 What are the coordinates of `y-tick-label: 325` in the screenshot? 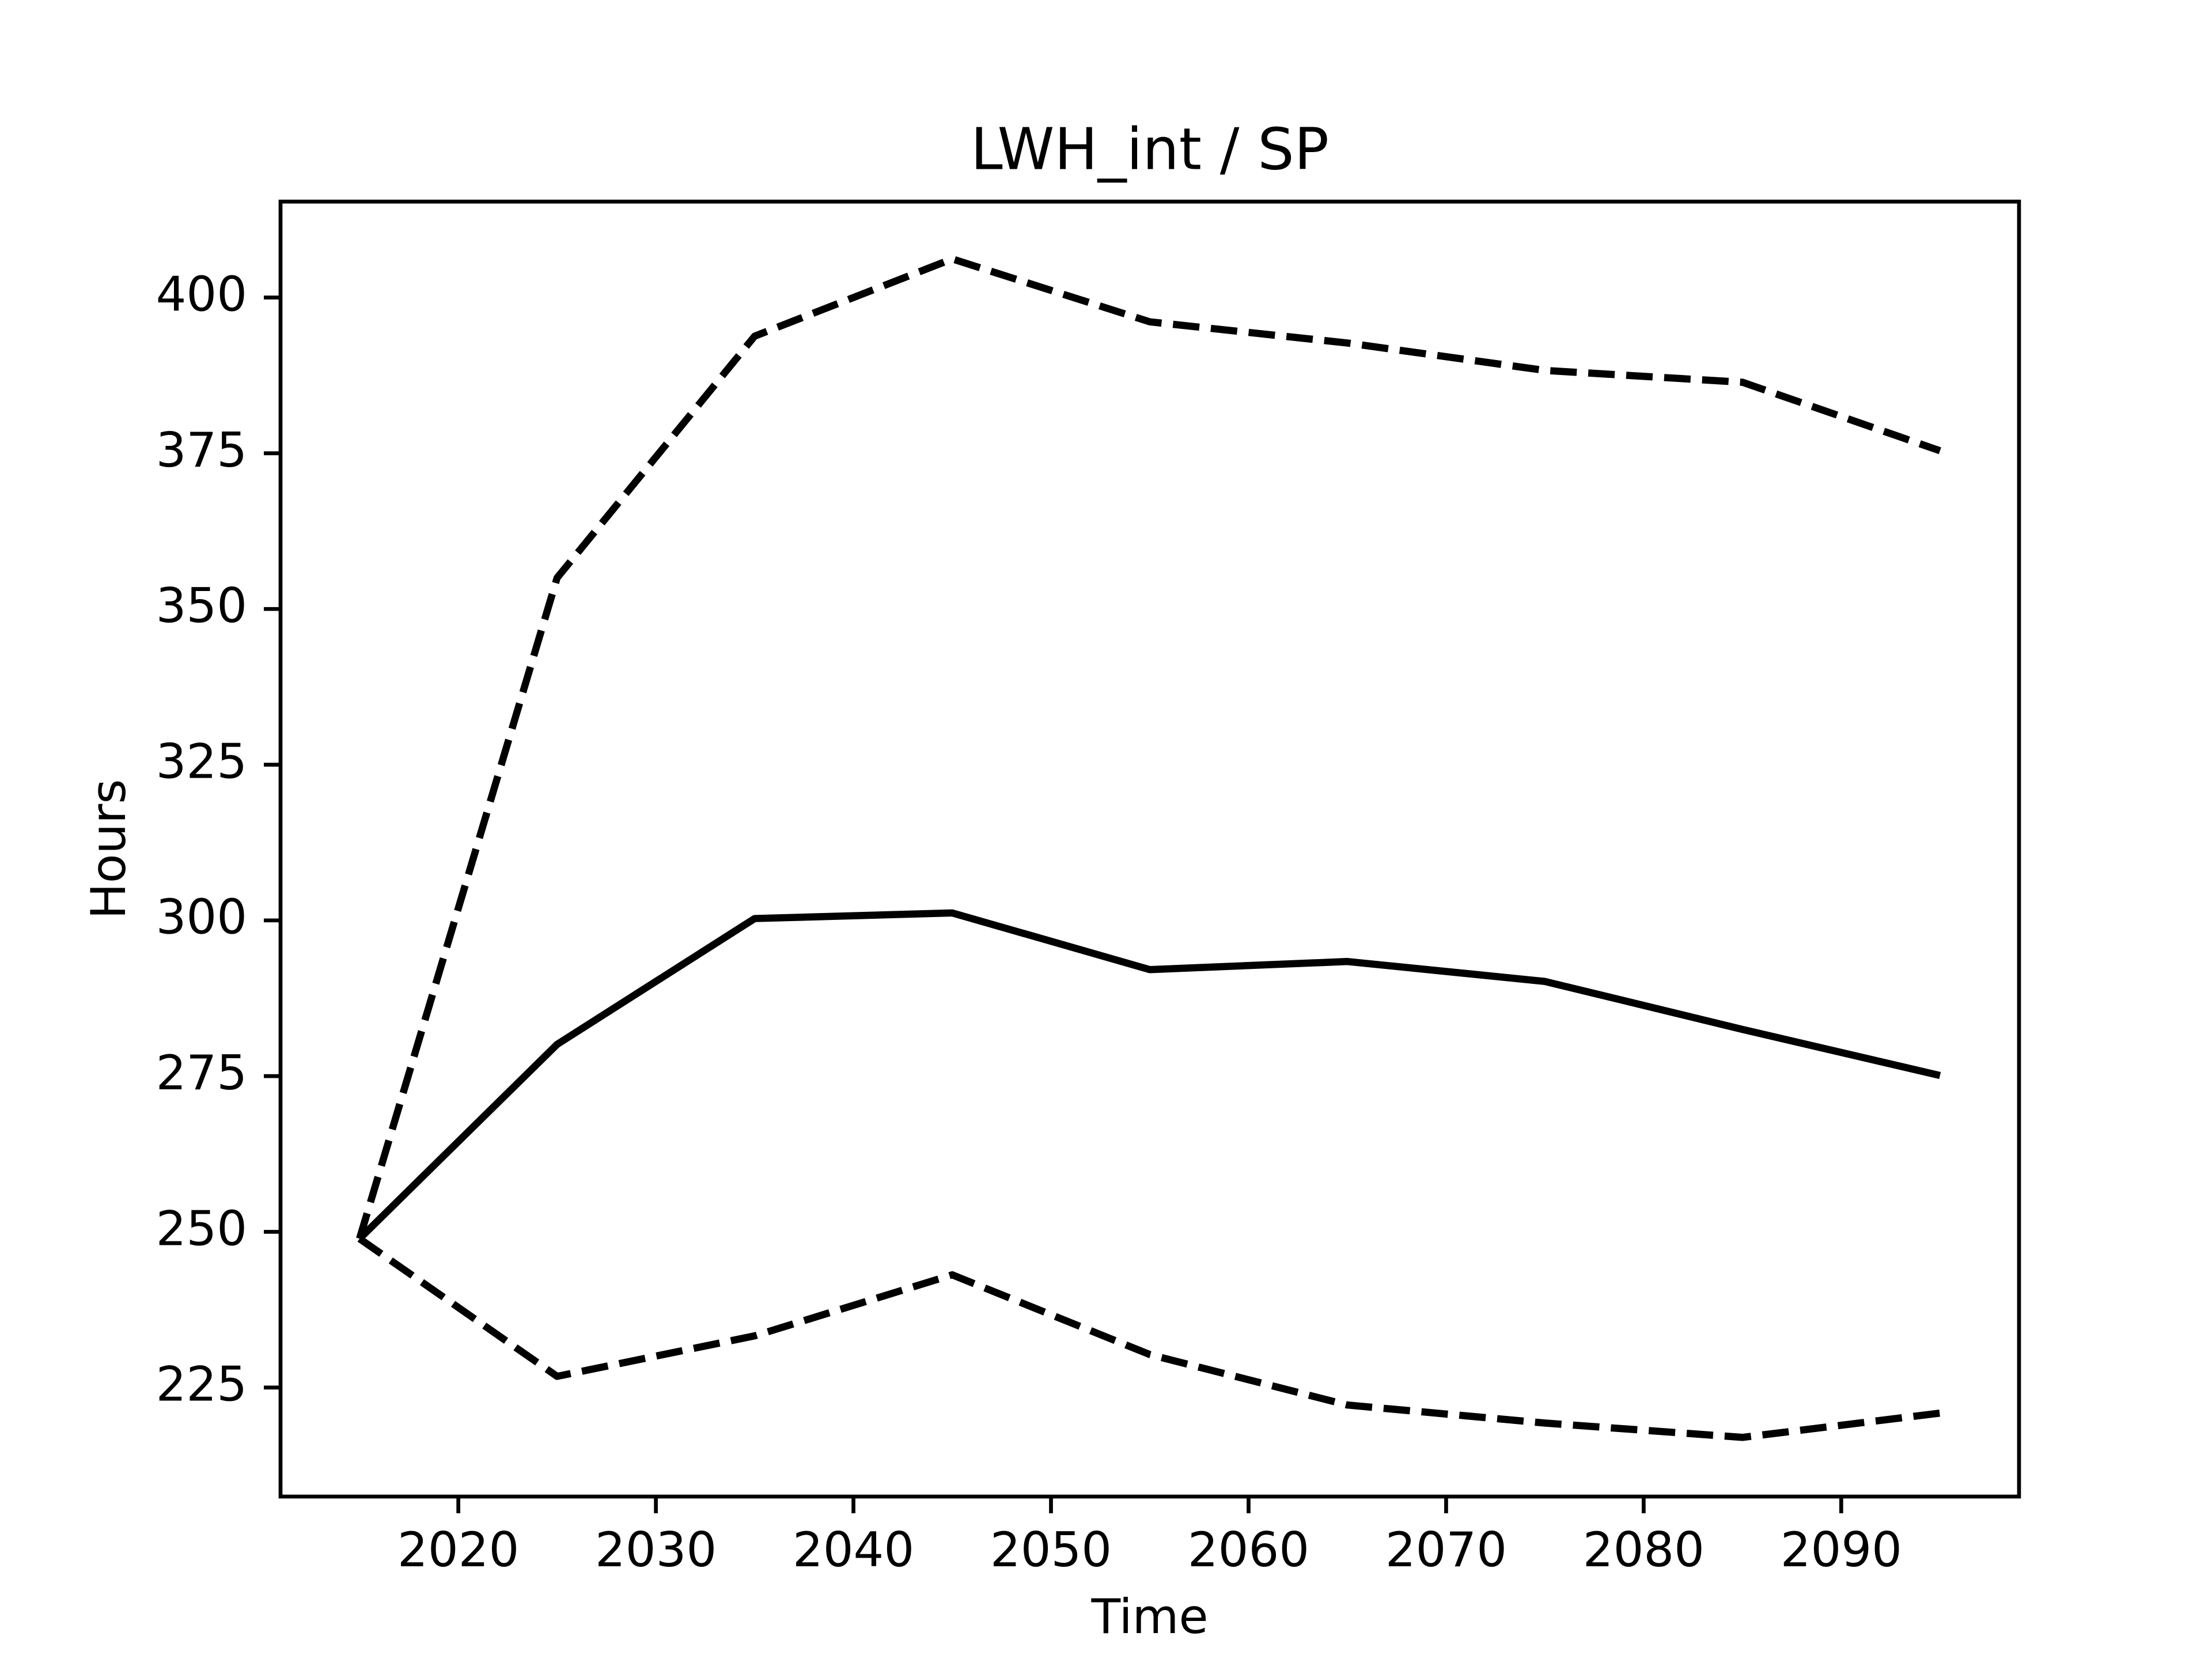 It's located at (201, 761).